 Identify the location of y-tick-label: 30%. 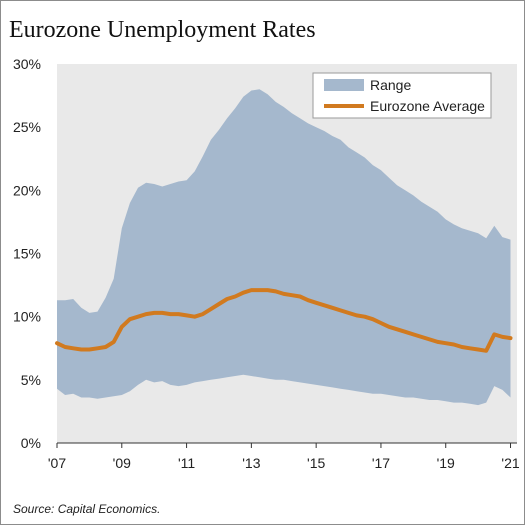
(27, 64).